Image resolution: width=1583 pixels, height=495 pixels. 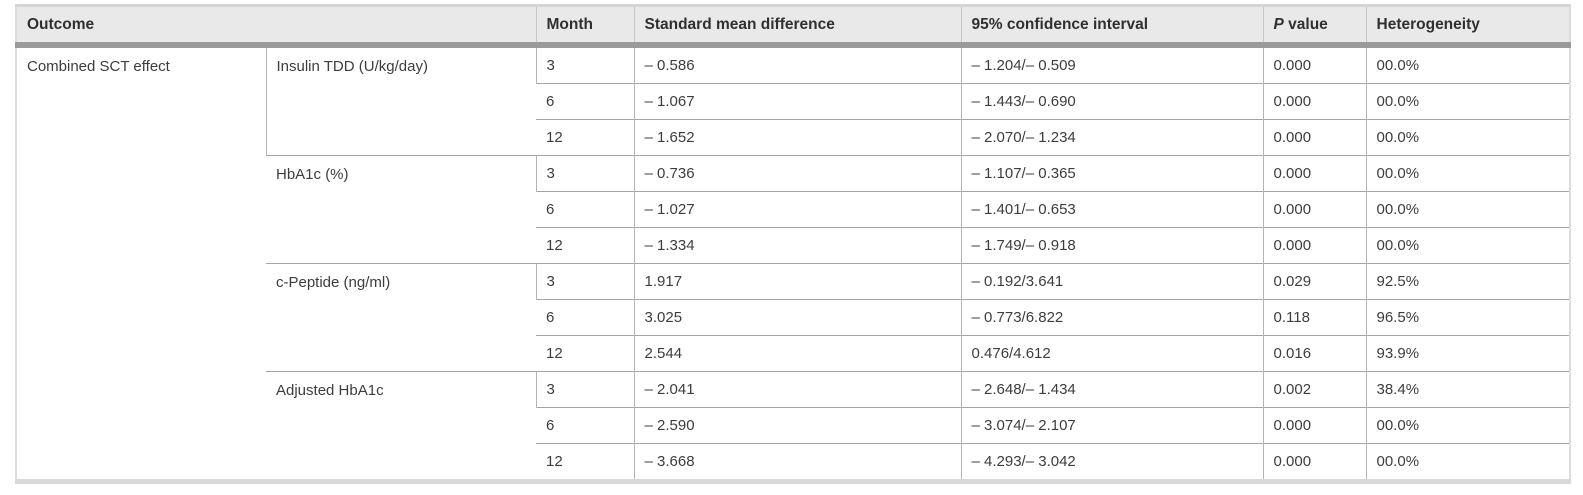 I want to click on smd-cell: 3.025, so click(x=797, y=317).